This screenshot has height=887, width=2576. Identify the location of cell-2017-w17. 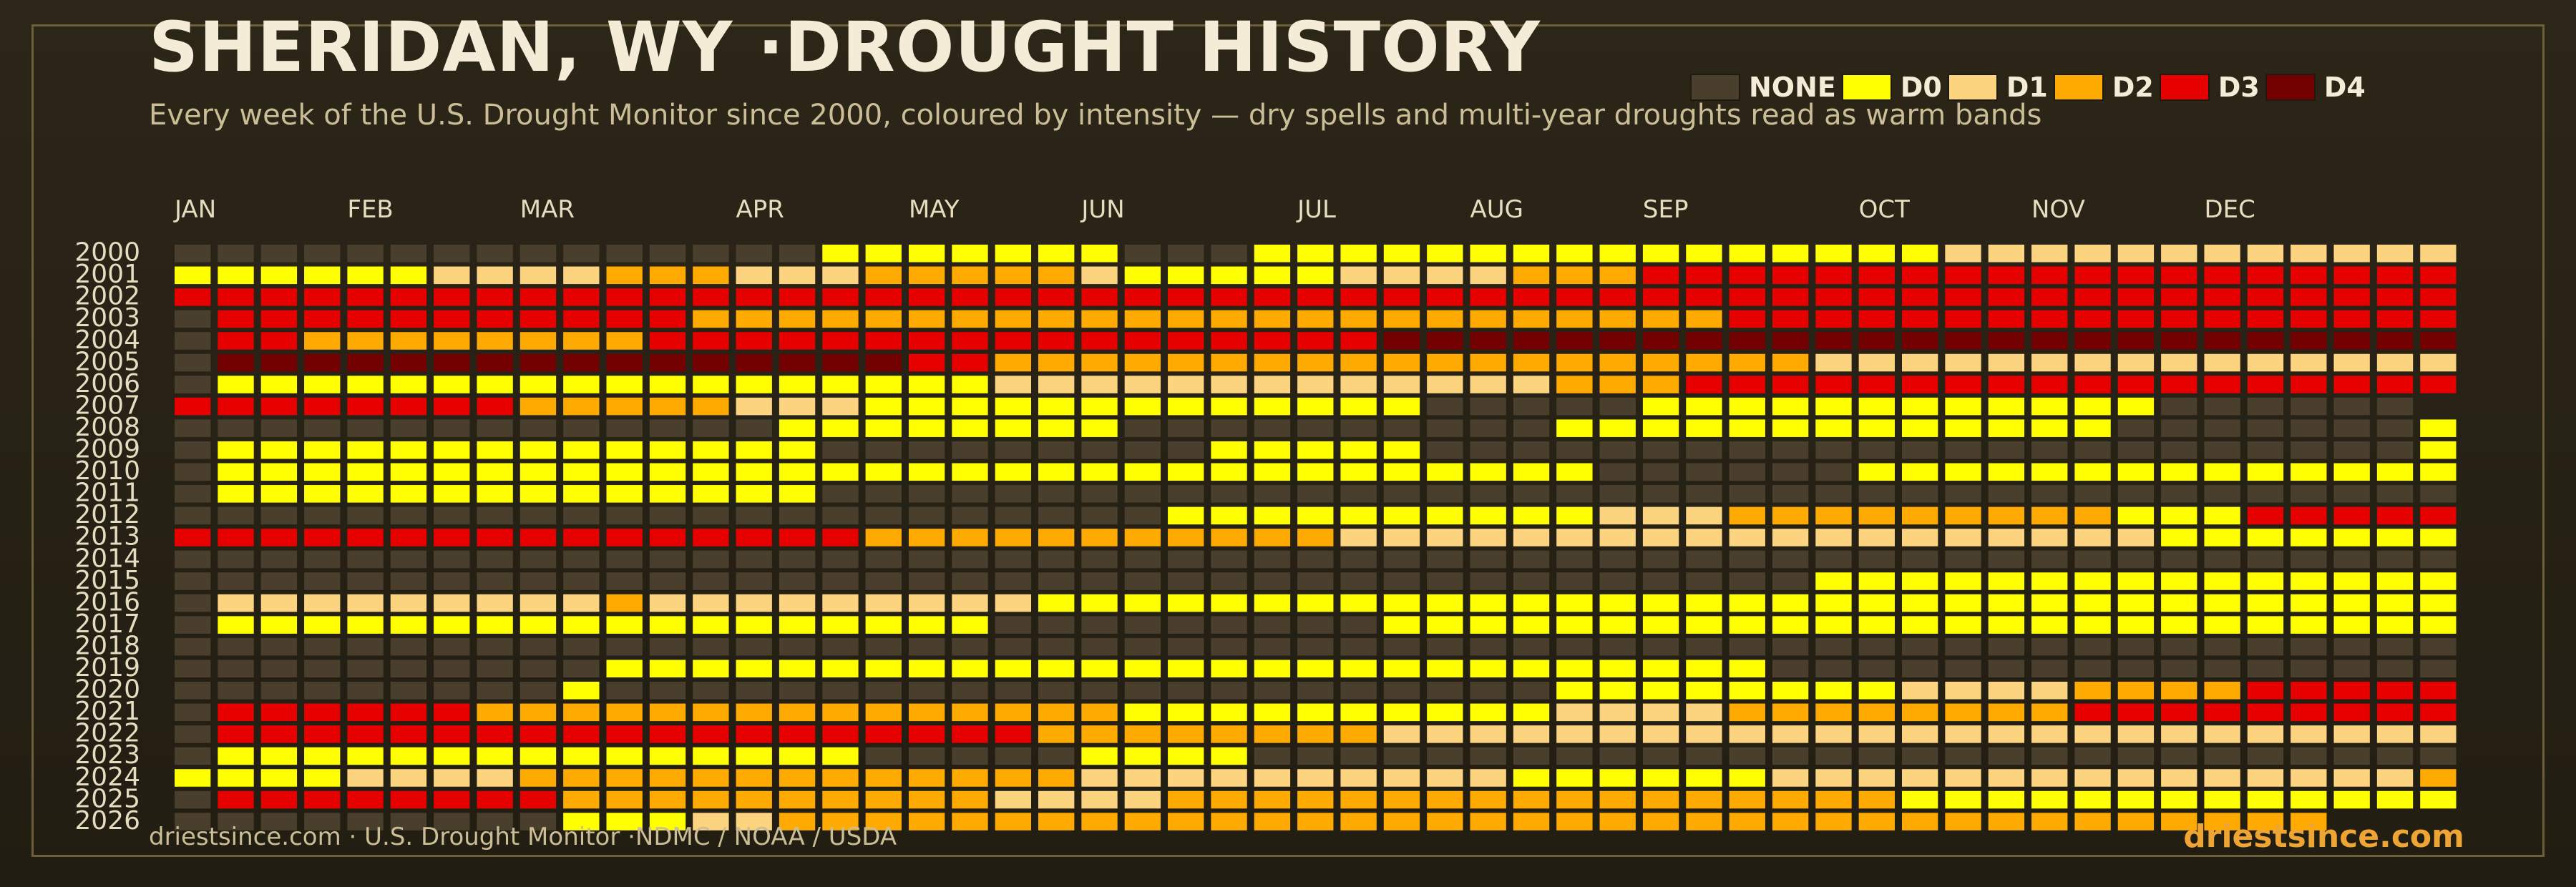
(883, 625).